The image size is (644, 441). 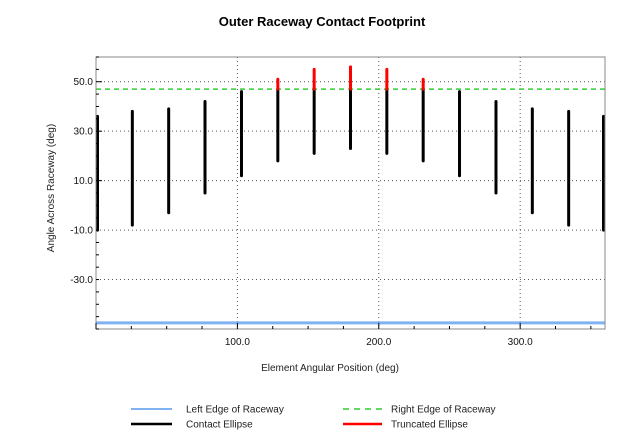 What do you see at coordinates (84, 82) in the screenshot?
I see `y-tick-label: 50.0` at bounding box center [84, 82].